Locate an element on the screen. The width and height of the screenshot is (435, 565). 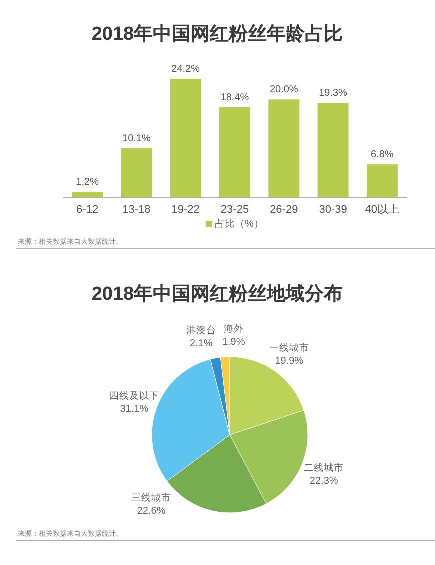
data-label: 6.8% is located at coordinates (382, 155).